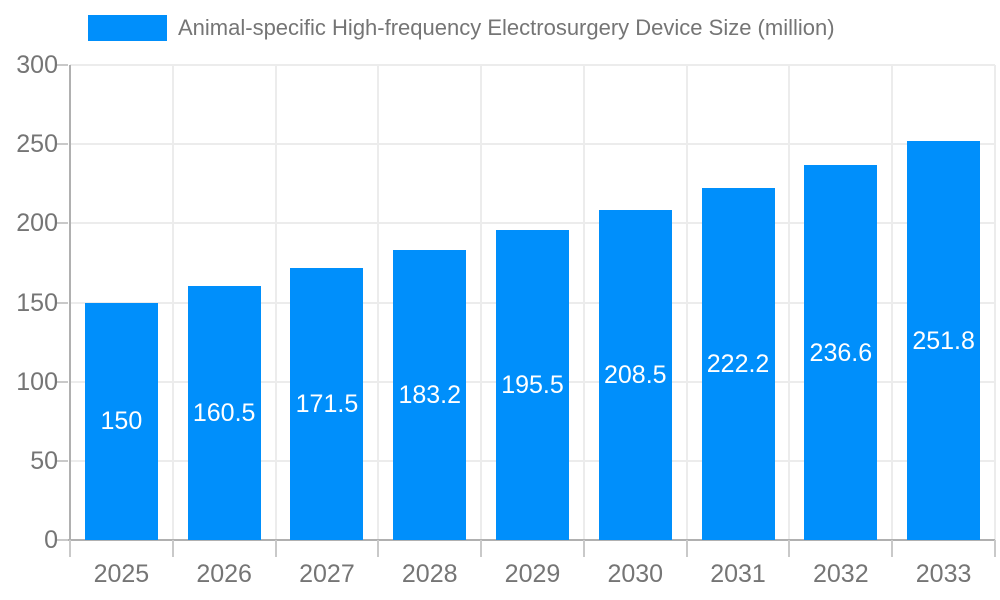  What do you see at coordinates (429, 574) in the screenshot?
I see `x-axis-label: 2028` at bounding box center [429, 574].